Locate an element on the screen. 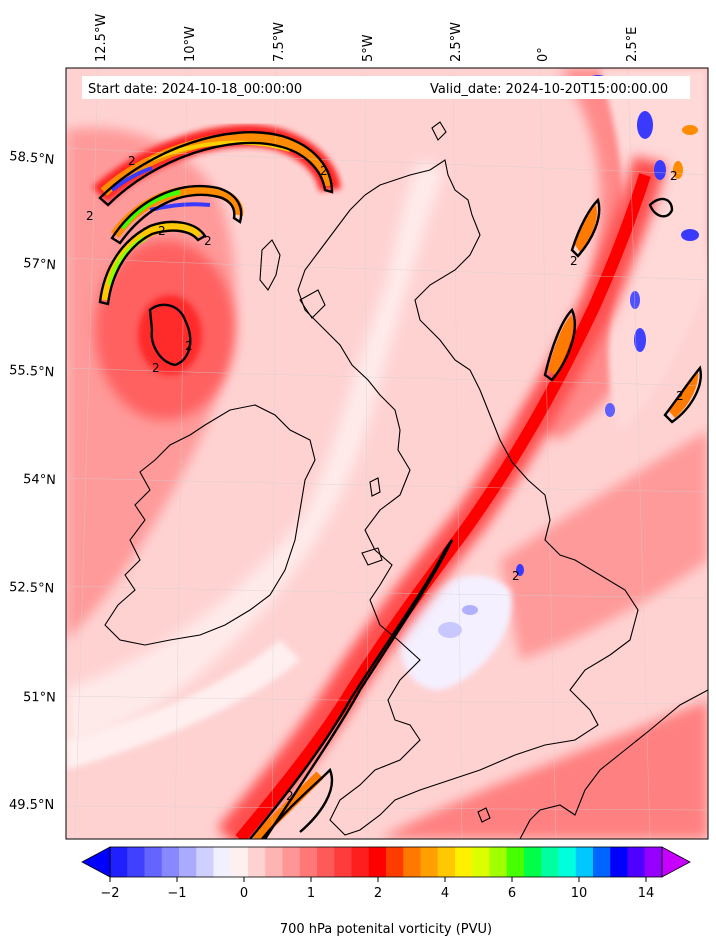  colorbar-tick-label: 4 is located at coordinates (445, 893).